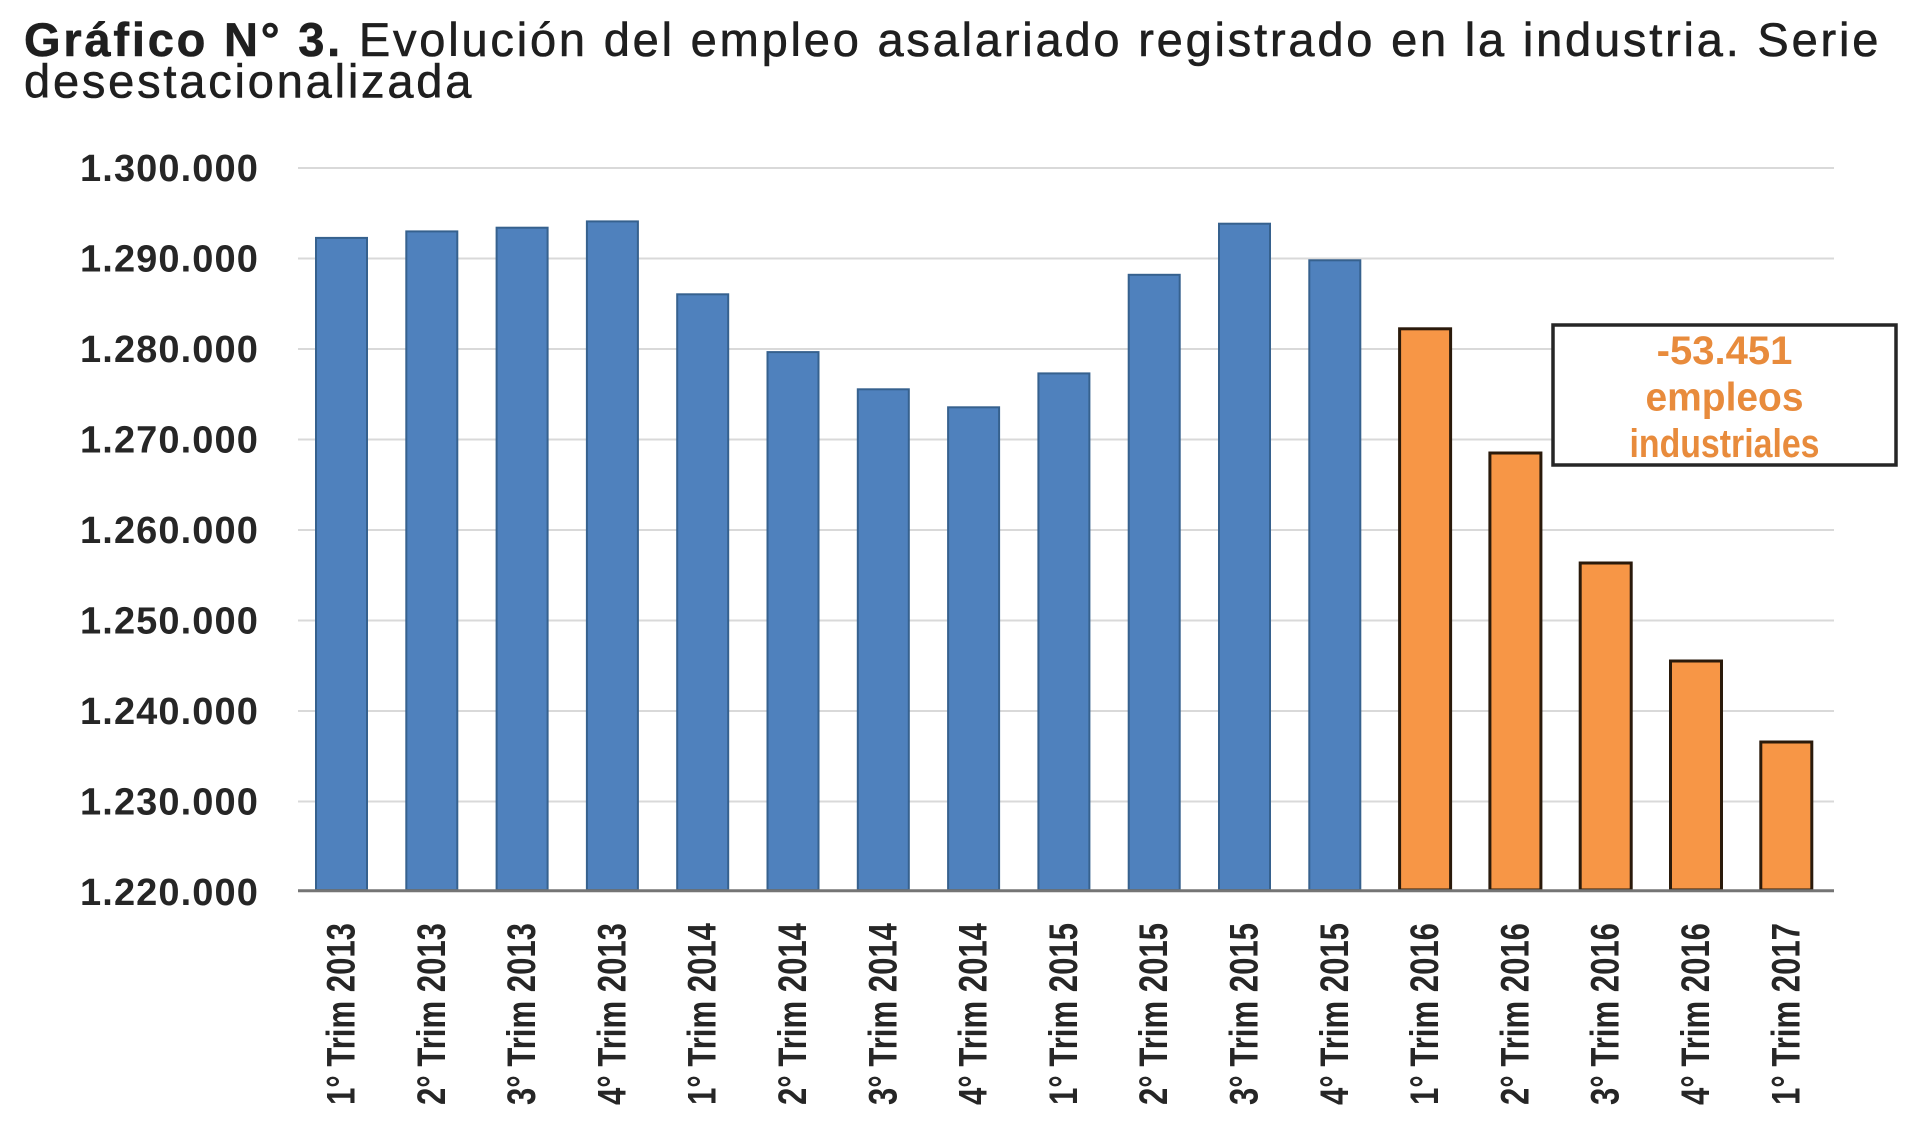 The image size is (1920, 1146). I want to click on svg-text: 1.230.000, so click(169, 803).